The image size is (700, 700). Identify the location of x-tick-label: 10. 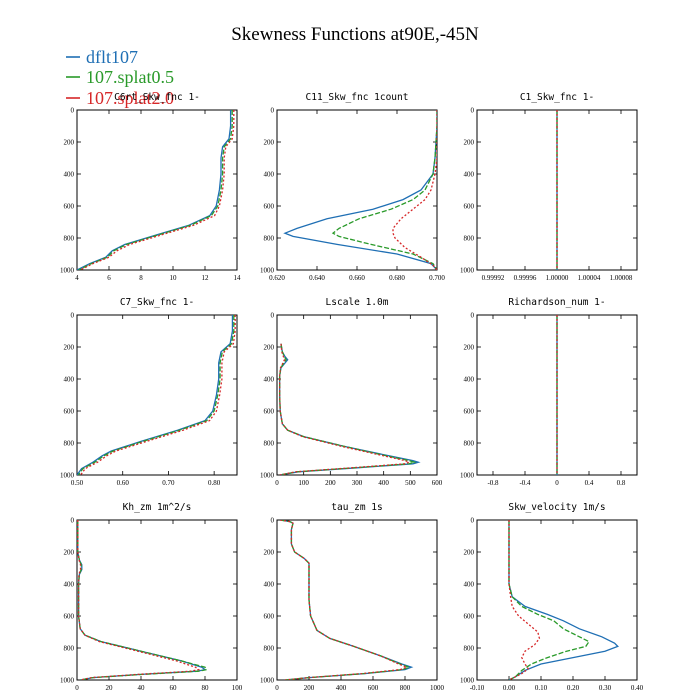
(174, 278).